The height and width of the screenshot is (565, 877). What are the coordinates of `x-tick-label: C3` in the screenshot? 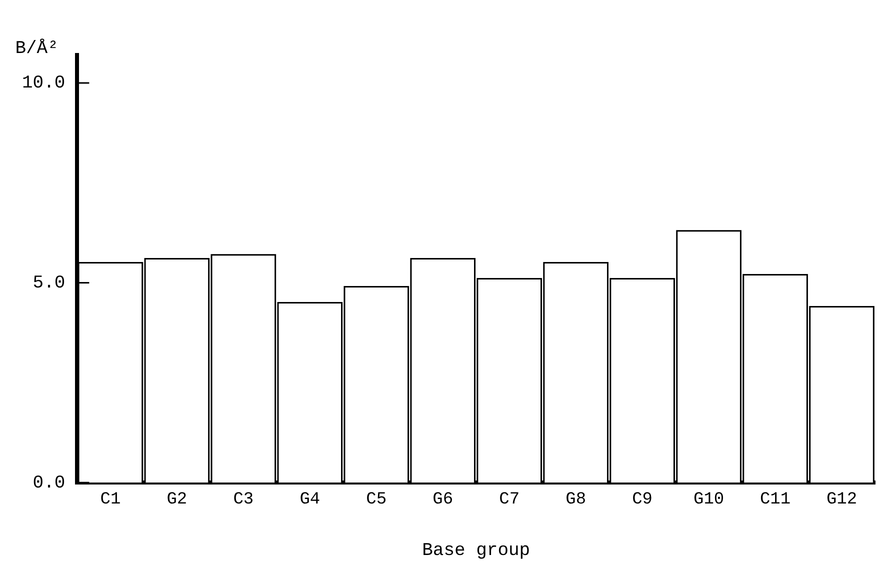 It's located at (243, 500).